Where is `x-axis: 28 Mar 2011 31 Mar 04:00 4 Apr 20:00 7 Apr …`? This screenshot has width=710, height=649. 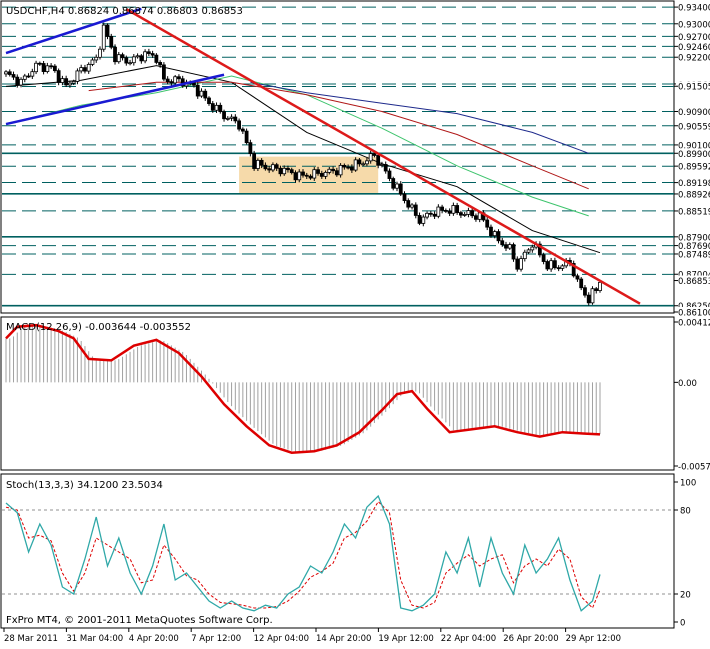 x-axis: 28 Mar 2011 31 Mar 04:00 4 Apr 20:00 7 Apr … is located at coordinates (312, 636).